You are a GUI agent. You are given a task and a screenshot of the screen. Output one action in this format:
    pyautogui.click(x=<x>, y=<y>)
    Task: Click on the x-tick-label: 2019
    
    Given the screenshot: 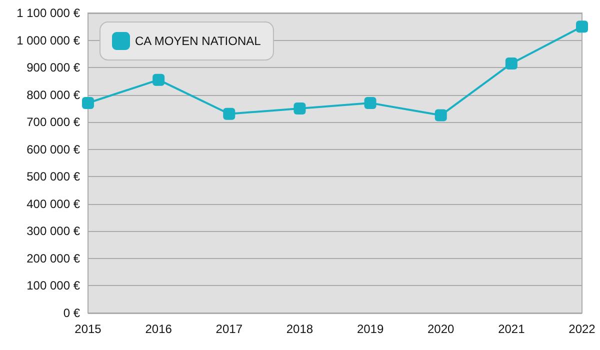 What is the action you would take?
    pyautogui.click(x=370, y=329)
    